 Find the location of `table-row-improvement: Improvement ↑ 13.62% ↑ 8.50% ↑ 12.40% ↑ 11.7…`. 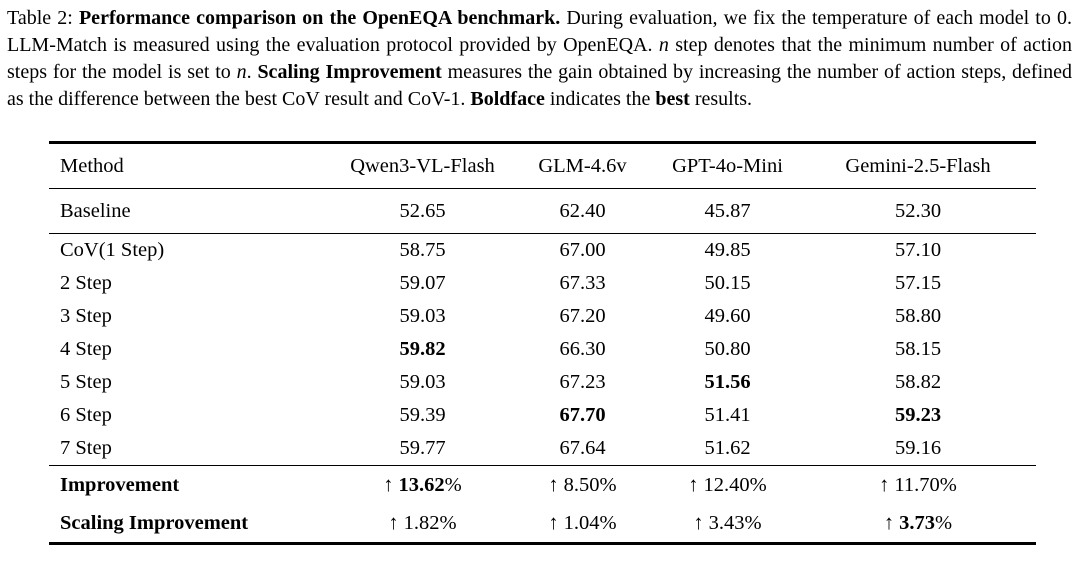

table-row-improvement: Improvement ↑ 13.62% ↑ 8.50% ↑ 12.40% ↑ 11.7… is located at coordinates (542, 485).